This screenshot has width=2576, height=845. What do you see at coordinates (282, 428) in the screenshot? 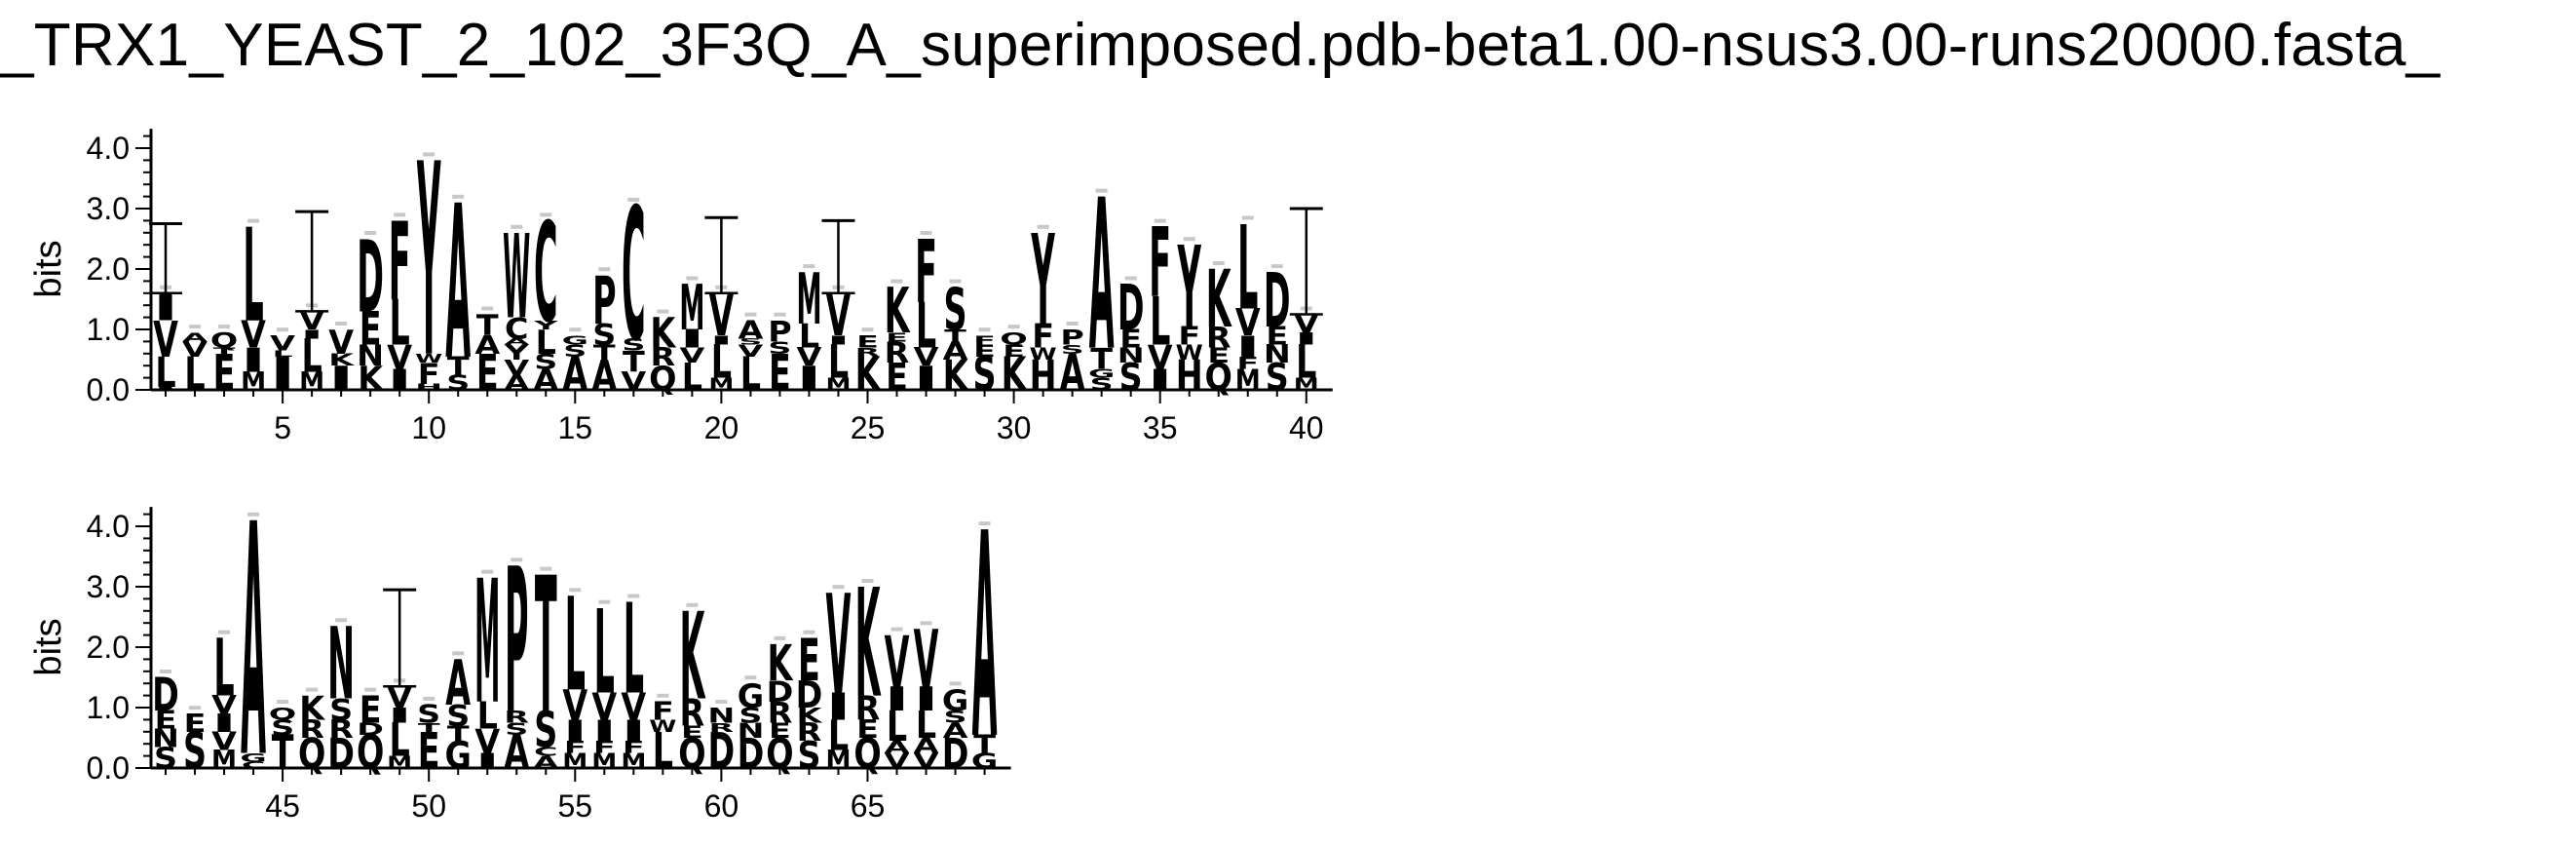
I see `x-tick-label: 5` at bounding box center [282, 428].